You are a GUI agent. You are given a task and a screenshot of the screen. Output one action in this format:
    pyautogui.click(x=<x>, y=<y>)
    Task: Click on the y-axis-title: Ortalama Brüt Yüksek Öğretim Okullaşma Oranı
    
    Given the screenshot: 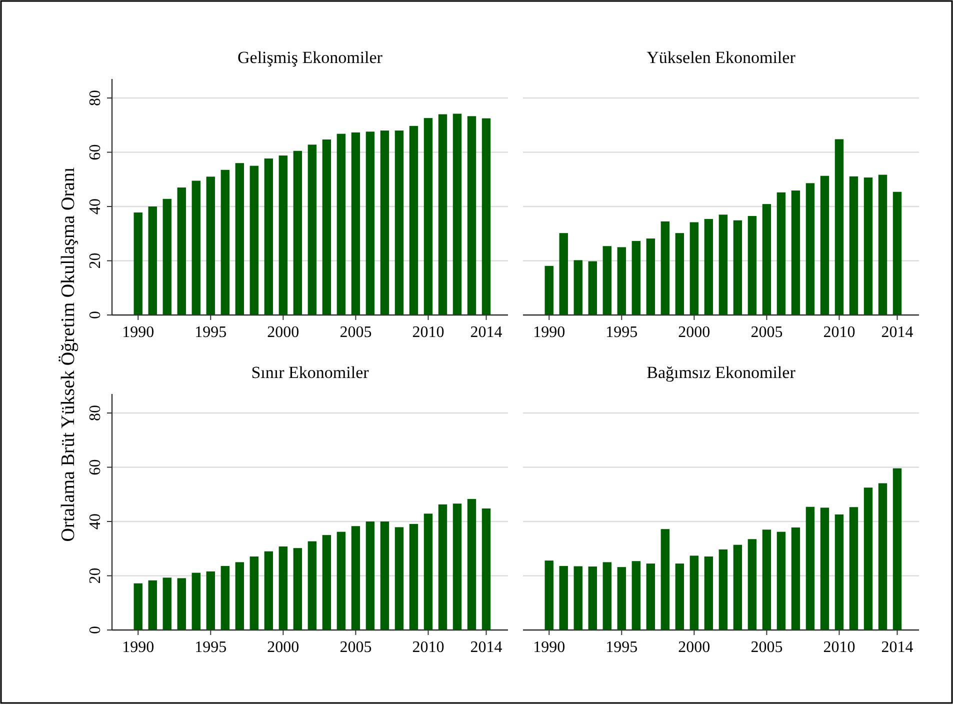 What is the action you would take?
    pyautogui.click(x=68, y=354)
    